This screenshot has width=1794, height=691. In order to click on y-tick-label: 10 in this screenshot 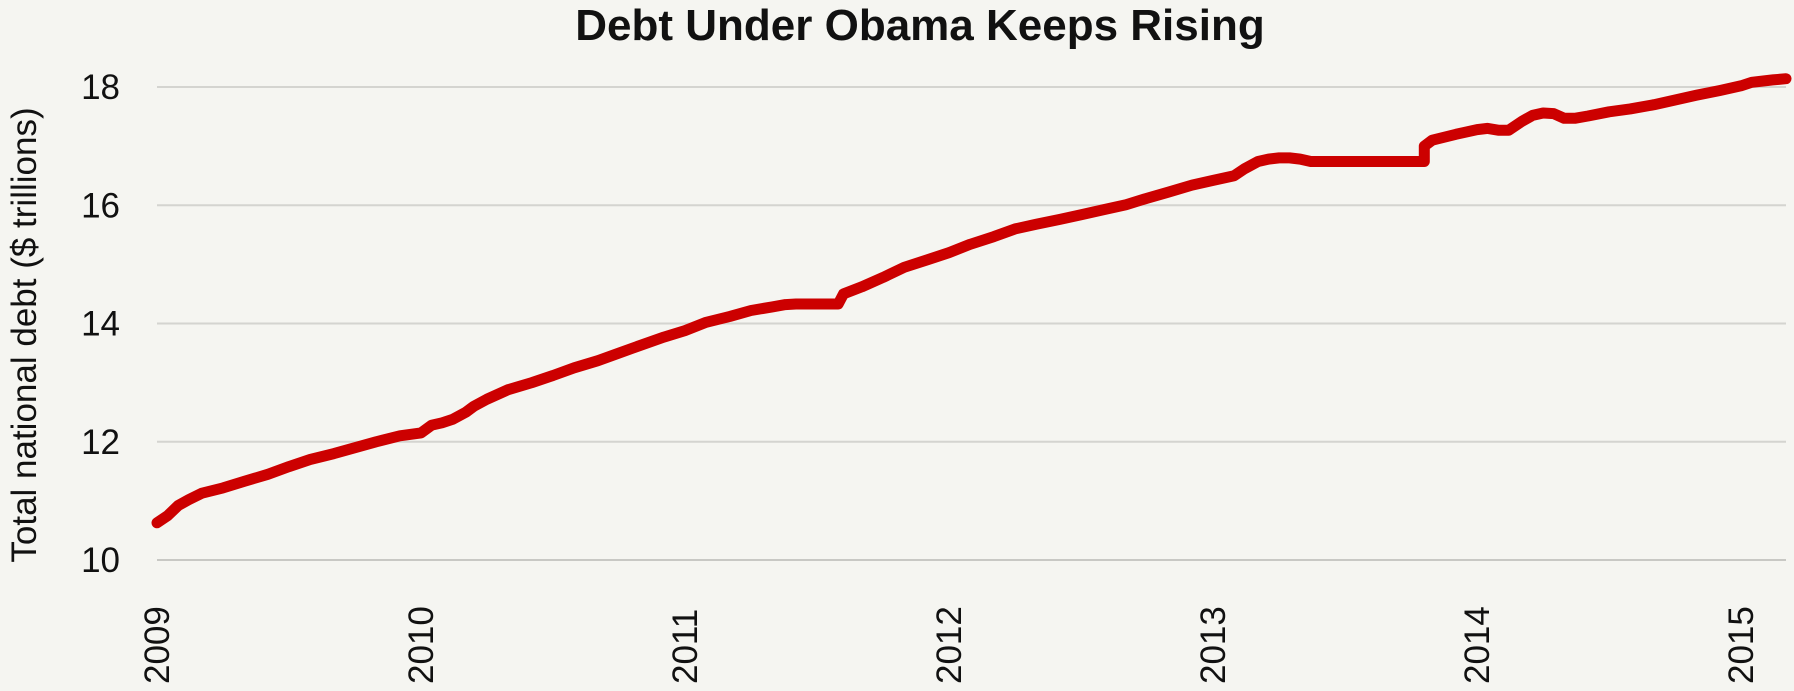, I will do `click(100, 560)`.